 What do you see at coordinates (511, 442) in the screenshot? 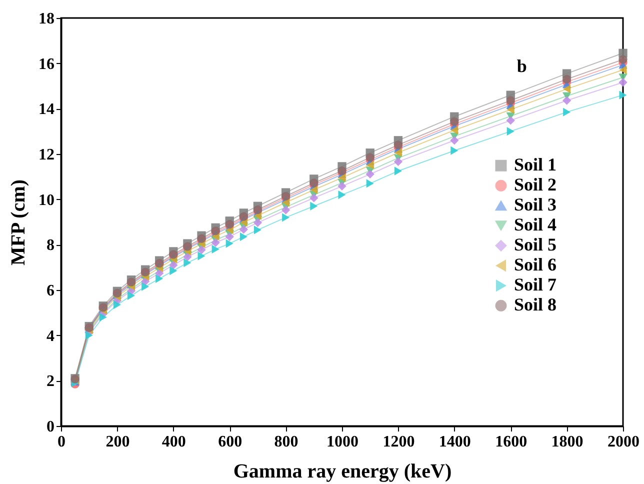
I see `x-tick-label: 1600` at bounding box center [511, 442].